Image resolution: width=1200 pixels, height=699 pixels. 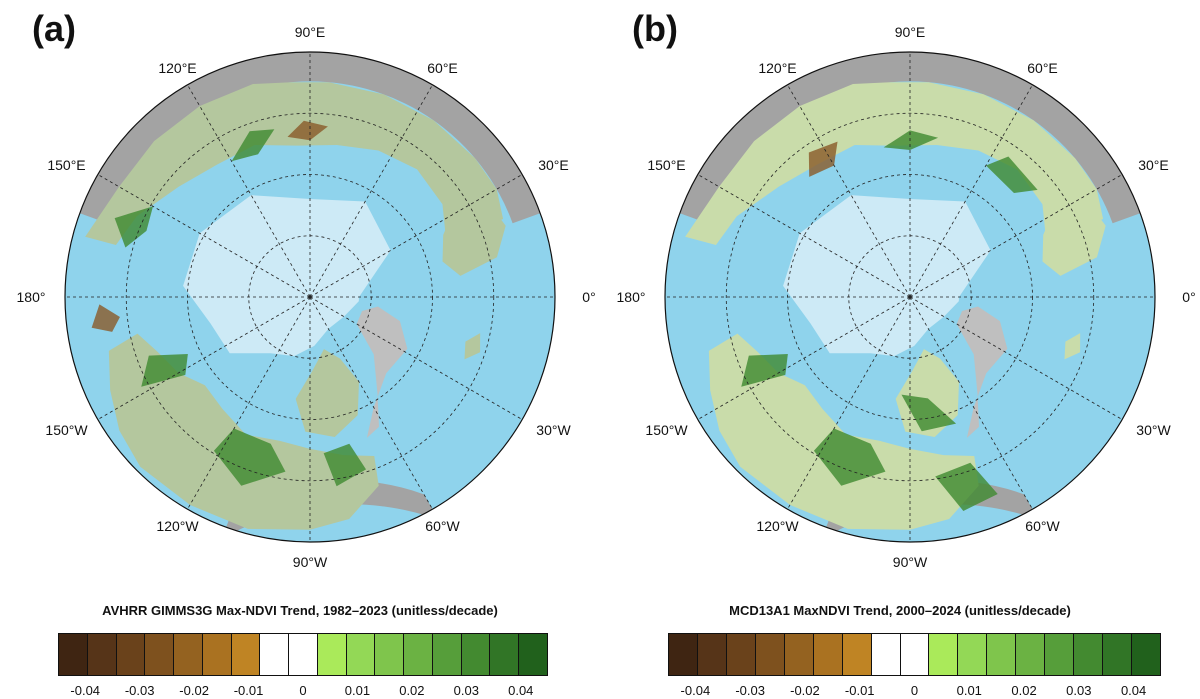 What do you see at coordinates (412, 690) in the screenshot?
I see `colorbar-tick-label: 0.02` at bounding box center [412, 690].